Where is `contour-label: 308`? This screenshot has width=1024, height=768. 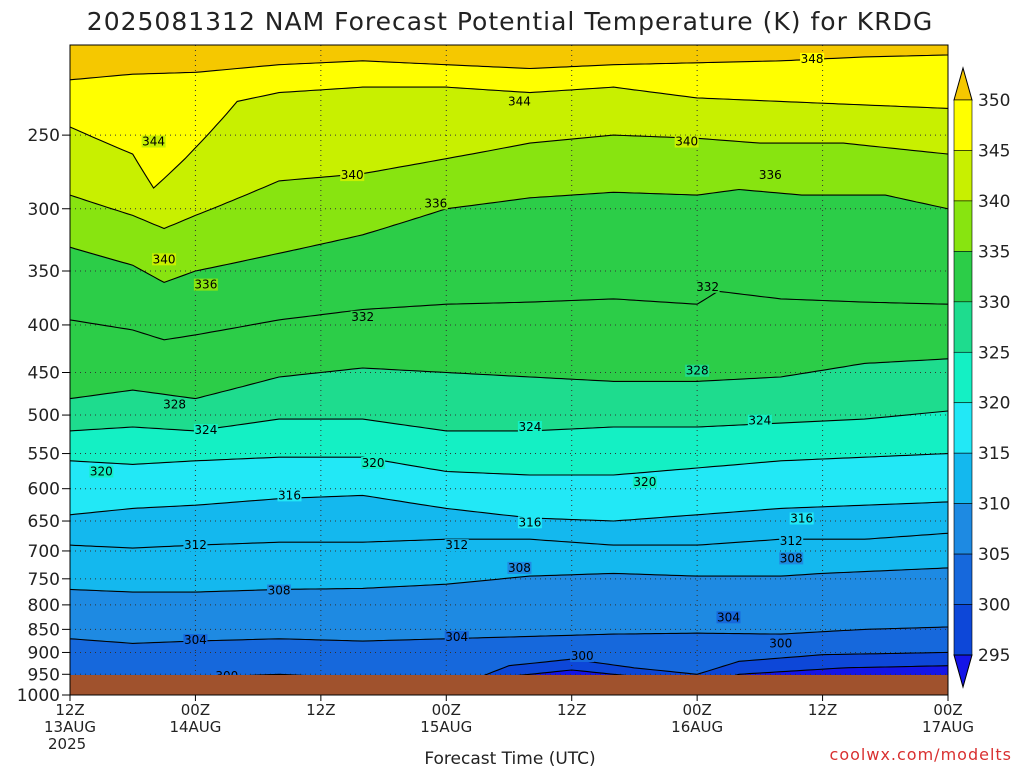 contour-label: 308 is located at coordinates (279, 590).